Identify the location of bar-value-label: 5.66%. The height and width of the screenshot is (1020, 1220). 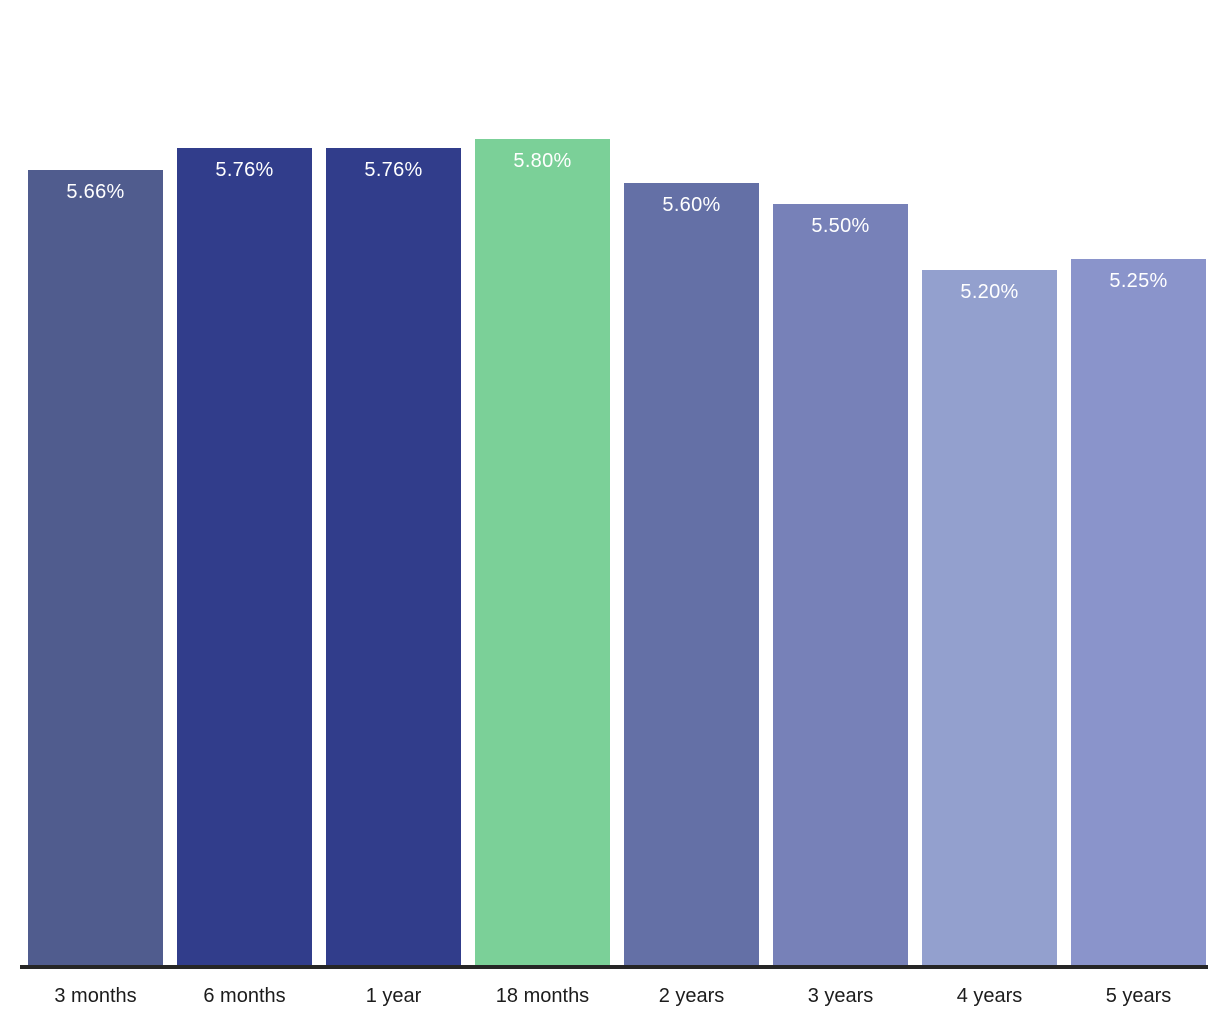
(95, 191).